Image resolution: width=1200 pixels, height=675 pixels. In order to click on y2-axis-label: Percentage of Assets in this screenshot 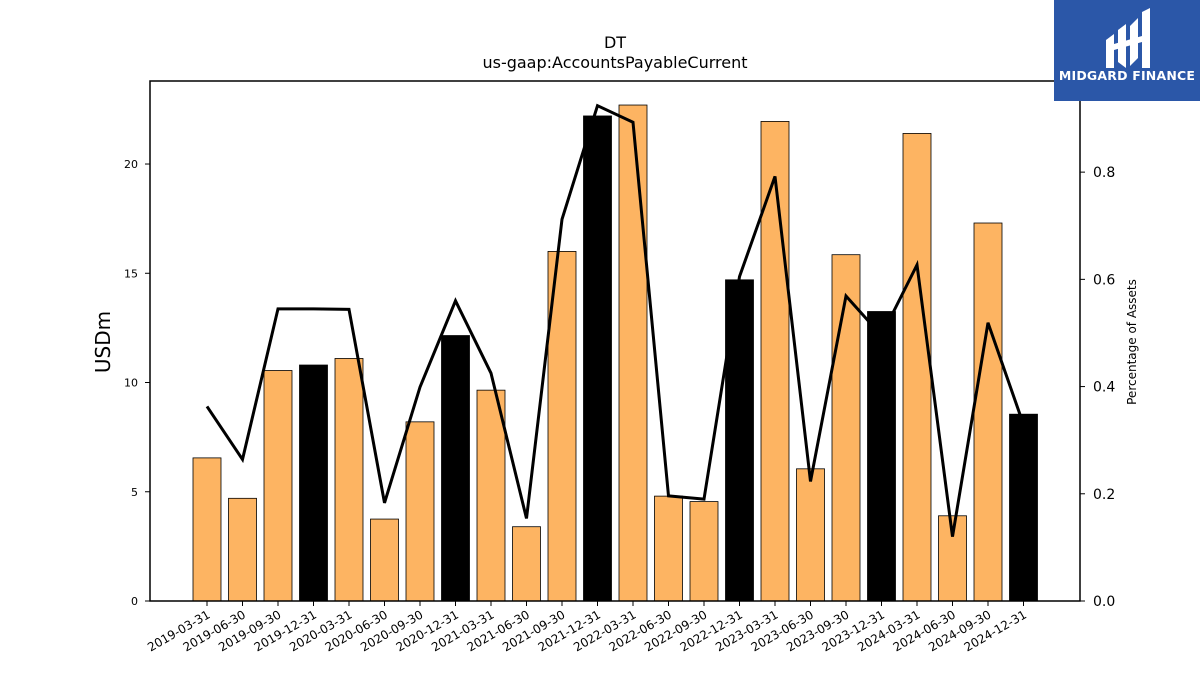, I will do `click(1132, 342)`.